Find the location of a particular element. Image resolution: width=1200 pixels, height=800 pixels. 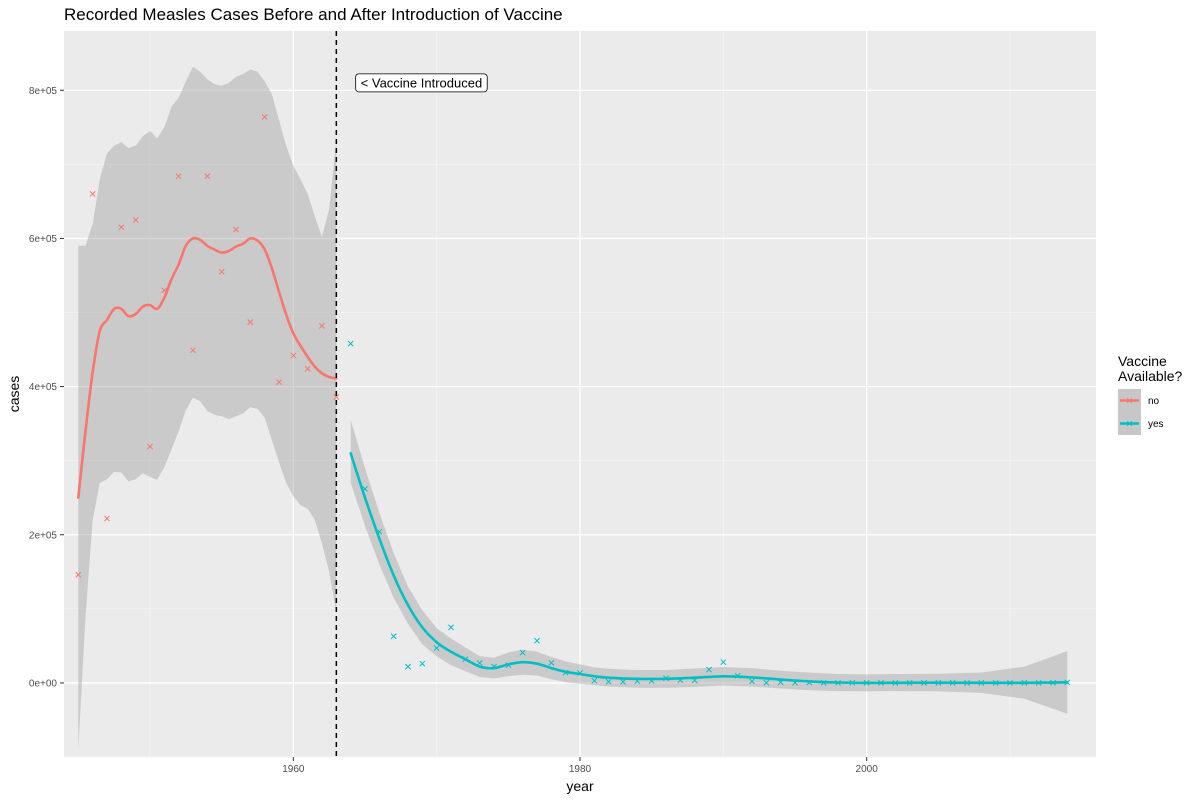

legend-marker-yes is located at coordinates (1129, 423).